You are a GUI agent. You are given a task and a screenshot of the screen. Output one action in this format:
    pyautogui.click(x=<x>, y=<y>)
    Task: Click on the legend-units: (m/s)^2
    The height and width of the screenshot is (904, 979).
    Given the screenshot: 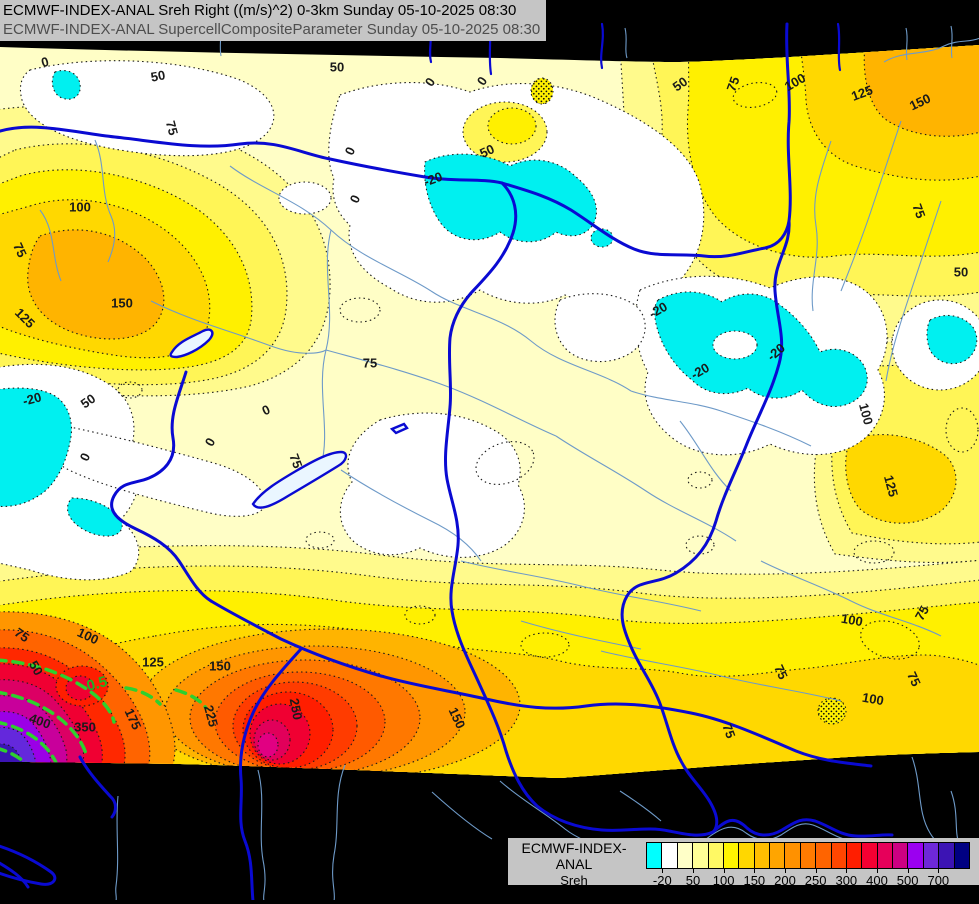 What is the action you would take?
    pyautogui.click(x=574, y=896)
    